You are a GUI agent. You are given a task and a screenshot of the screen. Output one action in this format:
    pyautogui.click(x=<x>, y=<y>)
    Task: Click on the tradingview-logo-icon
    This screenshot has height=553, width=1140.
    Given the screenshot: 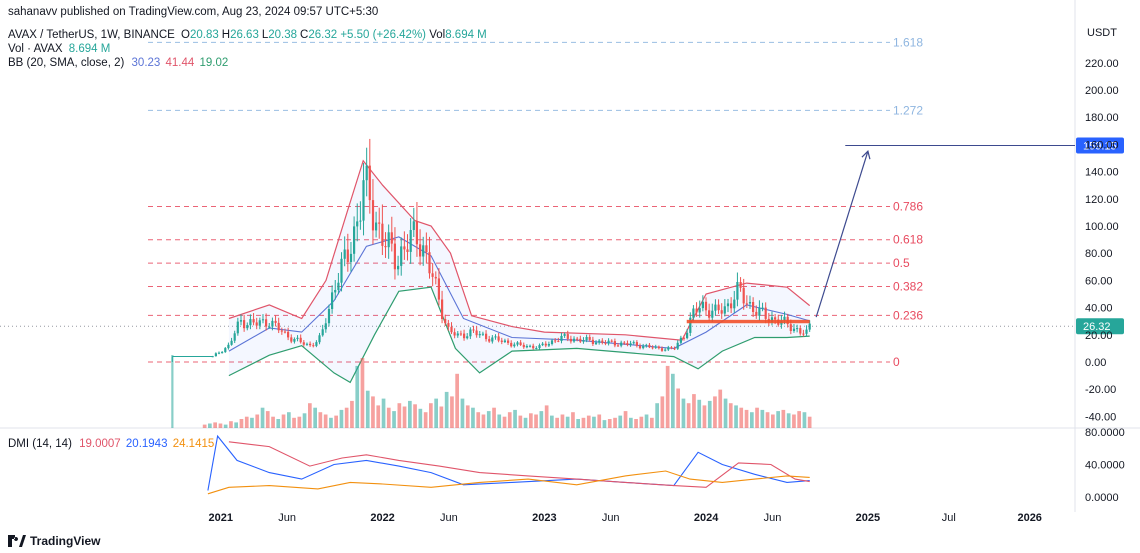 What is the action you would take?
    pyautogui.click(x=17, y=541)
    